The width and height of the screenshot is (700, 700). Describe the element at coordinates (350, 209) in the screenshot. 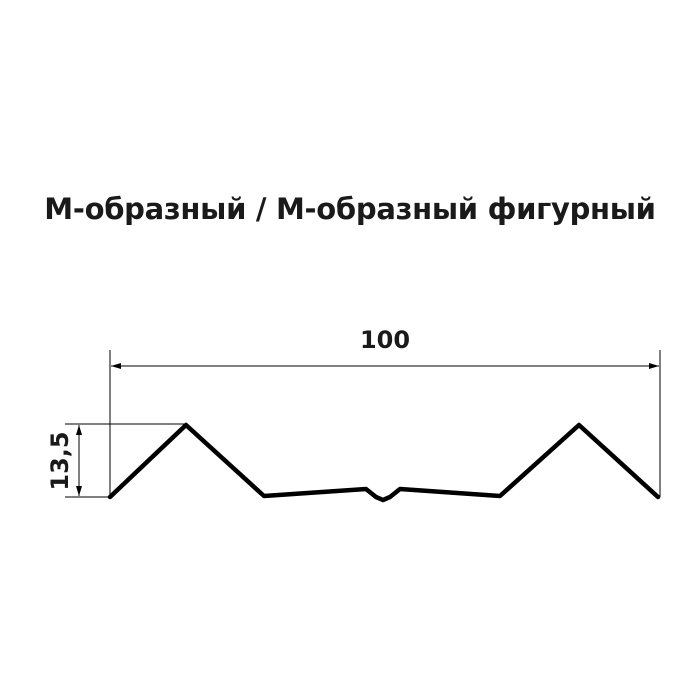

I see `diagram-title: М-образный / М-образный фигурный` at that location.